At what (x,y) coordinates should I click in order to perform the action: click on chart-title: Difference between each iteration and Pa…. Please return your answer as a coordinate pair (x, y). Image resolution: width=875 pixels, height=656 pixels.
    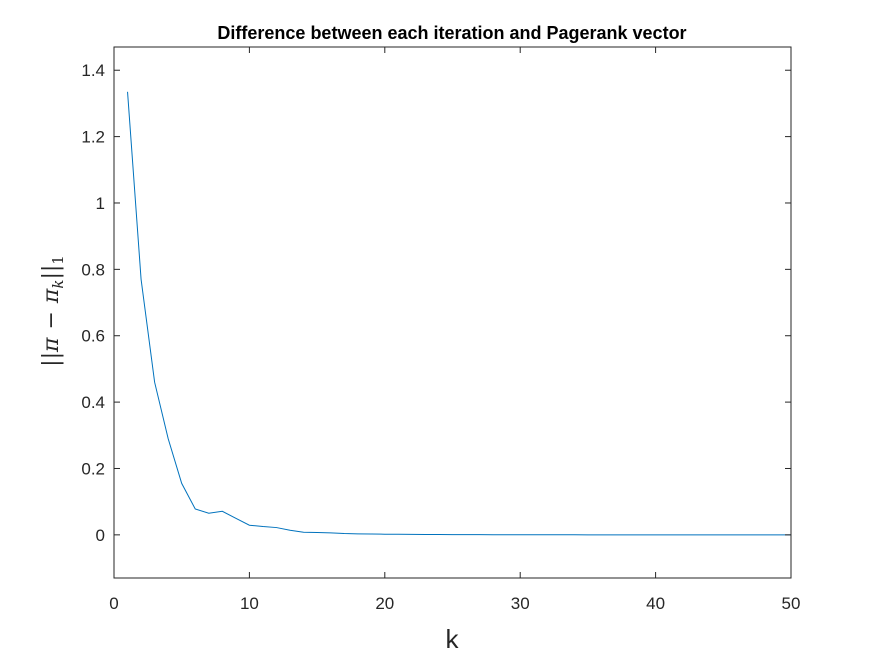
    Looking at the image, I should click on (451, 33).